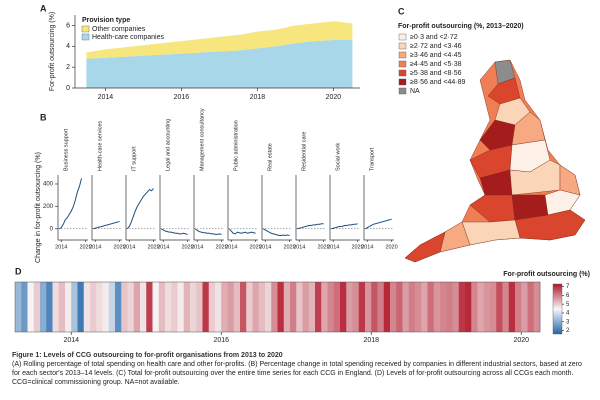  Describe the element at coordinates (258, 97) in the screenshot. I see `x-tick-label: 2018` at that location.